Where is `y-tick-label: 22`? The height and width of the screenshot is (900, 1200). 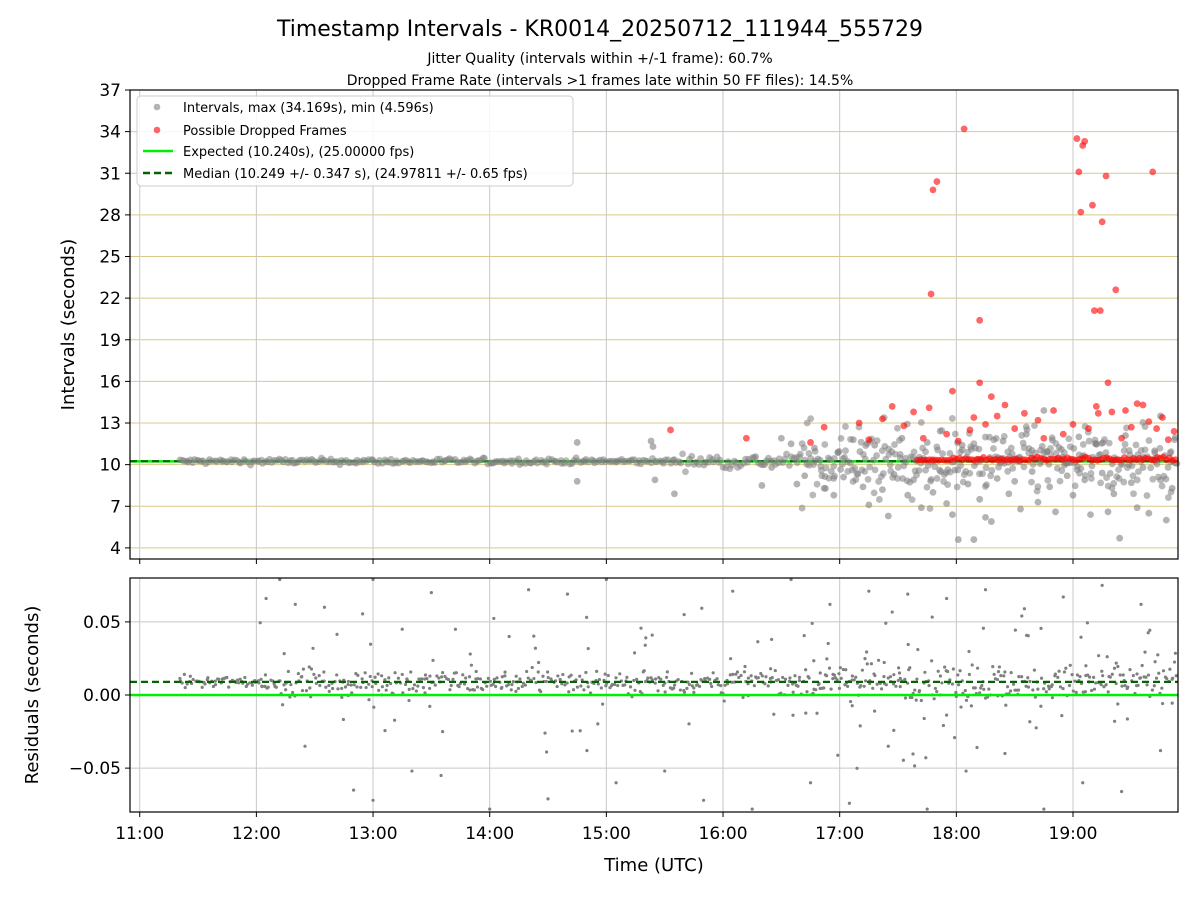
y-tick-label: 22 is located at coordinates (110, 299).